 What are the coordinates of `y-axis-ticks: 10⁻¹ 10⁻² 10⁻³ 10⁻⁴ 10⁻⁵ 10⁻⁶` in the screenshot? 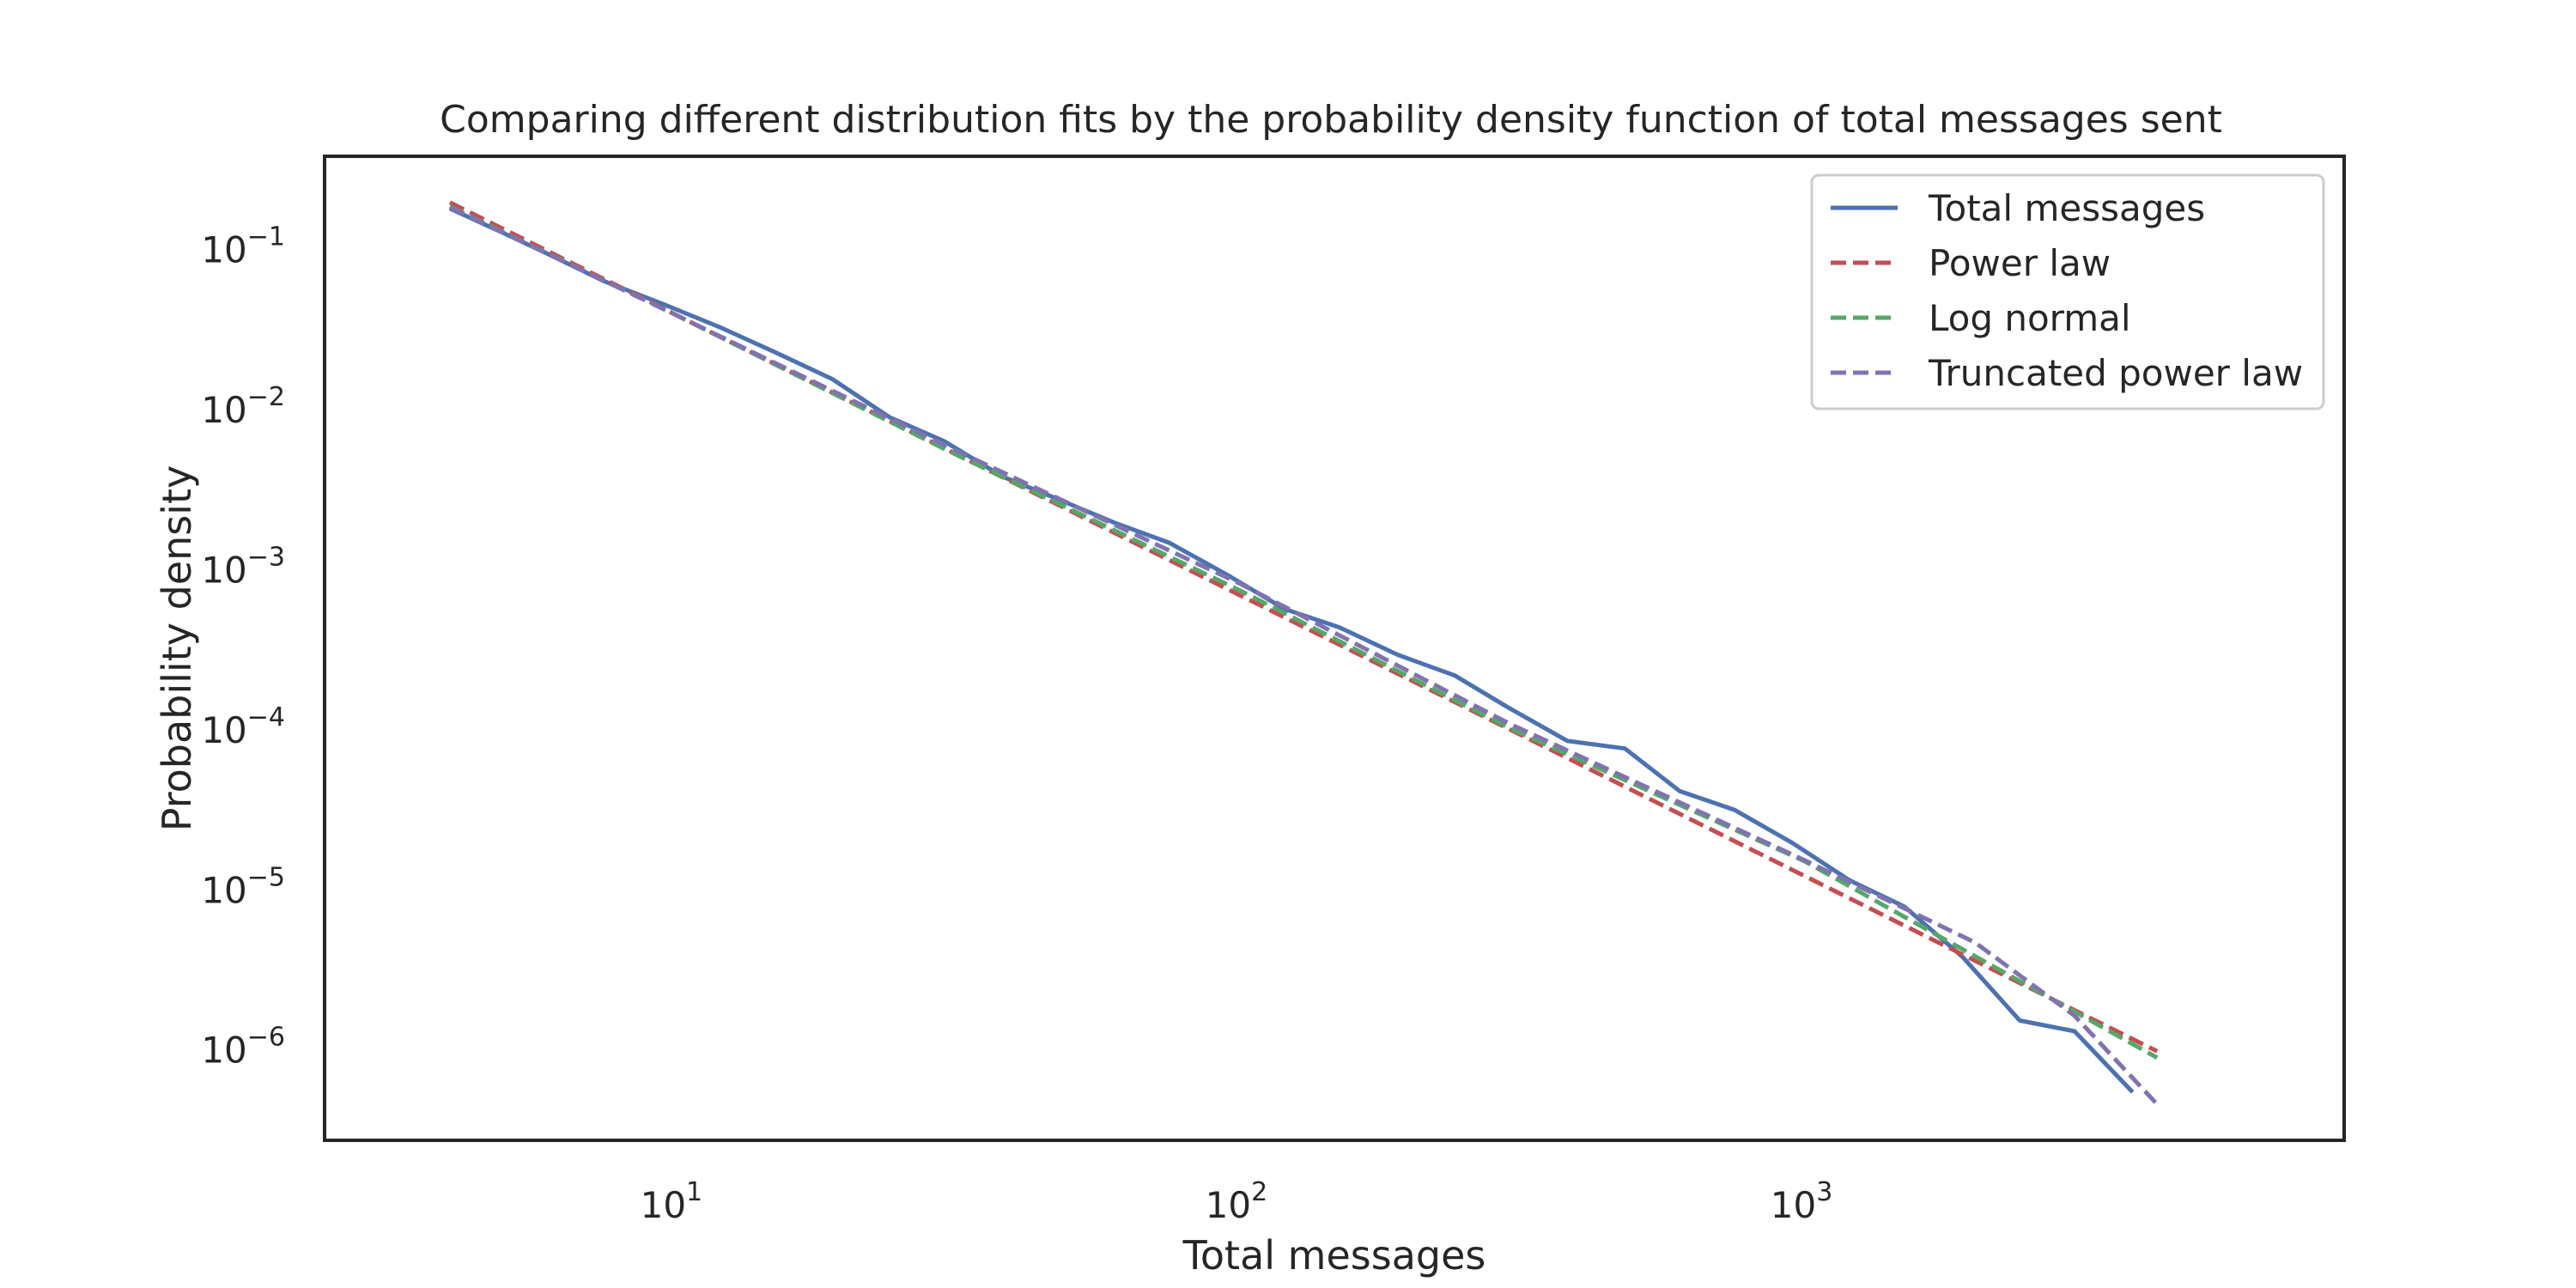 It's located at (243, 647).